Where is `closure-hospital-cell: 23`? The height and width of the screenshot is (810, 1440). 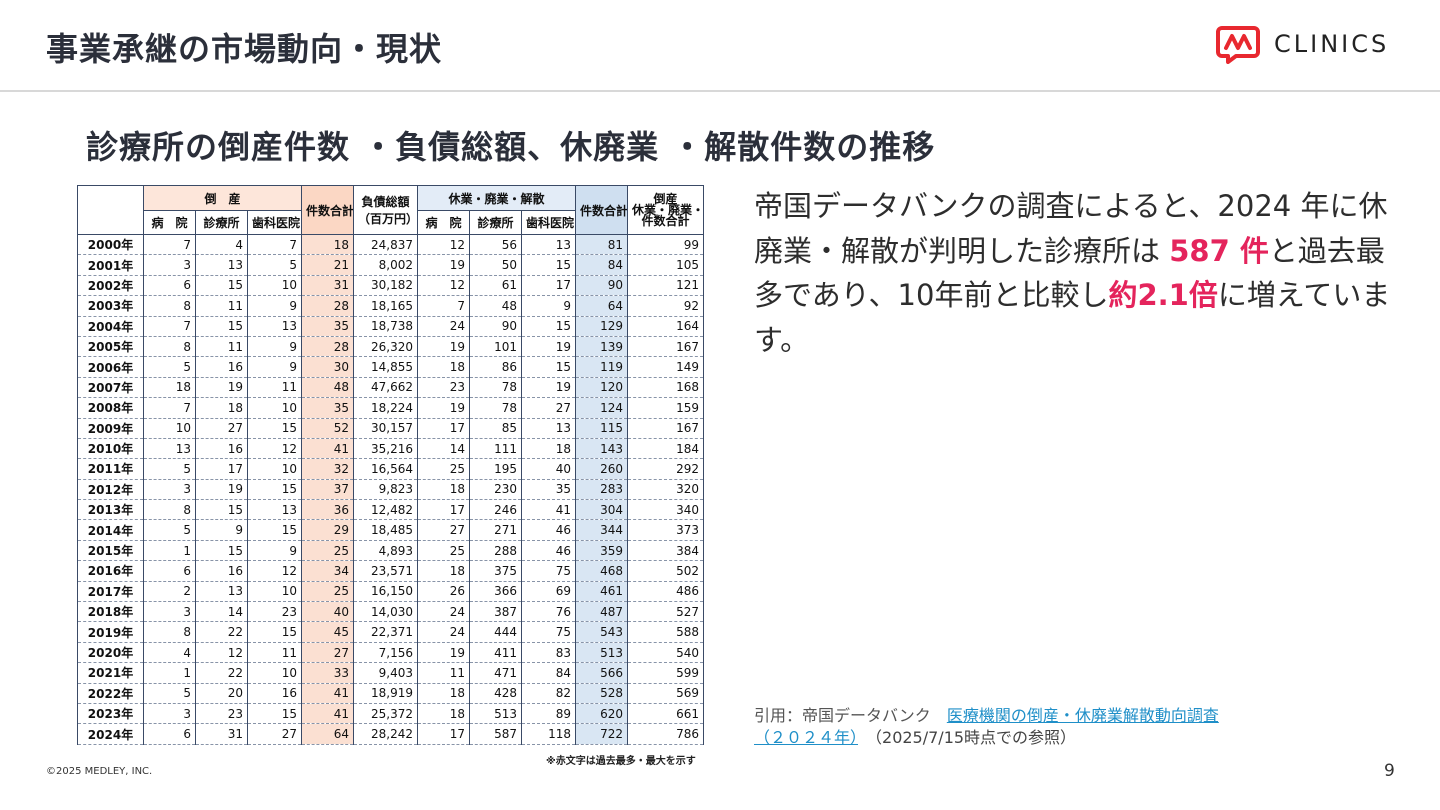
closure-hospital-cell: 23 is located at coordinates (444, 387).